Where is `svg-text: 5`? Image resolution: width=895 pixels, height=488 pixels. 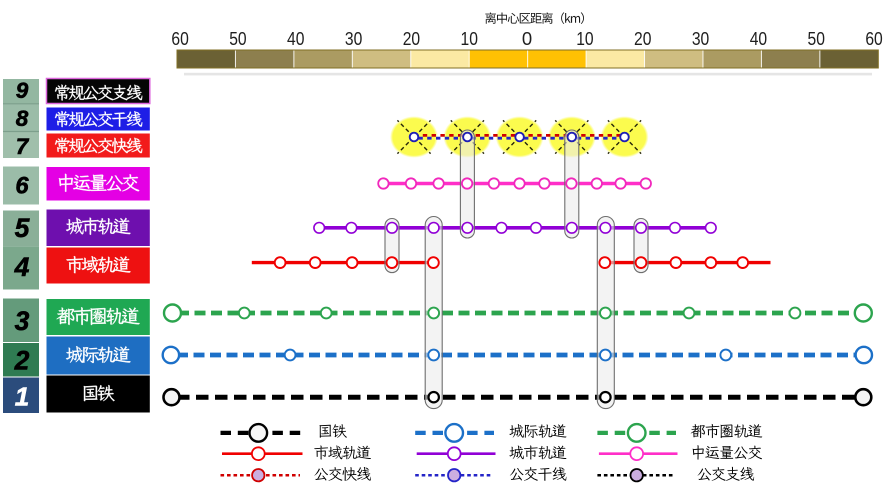
svg-text: 5 is located at coordinates (23, 228).